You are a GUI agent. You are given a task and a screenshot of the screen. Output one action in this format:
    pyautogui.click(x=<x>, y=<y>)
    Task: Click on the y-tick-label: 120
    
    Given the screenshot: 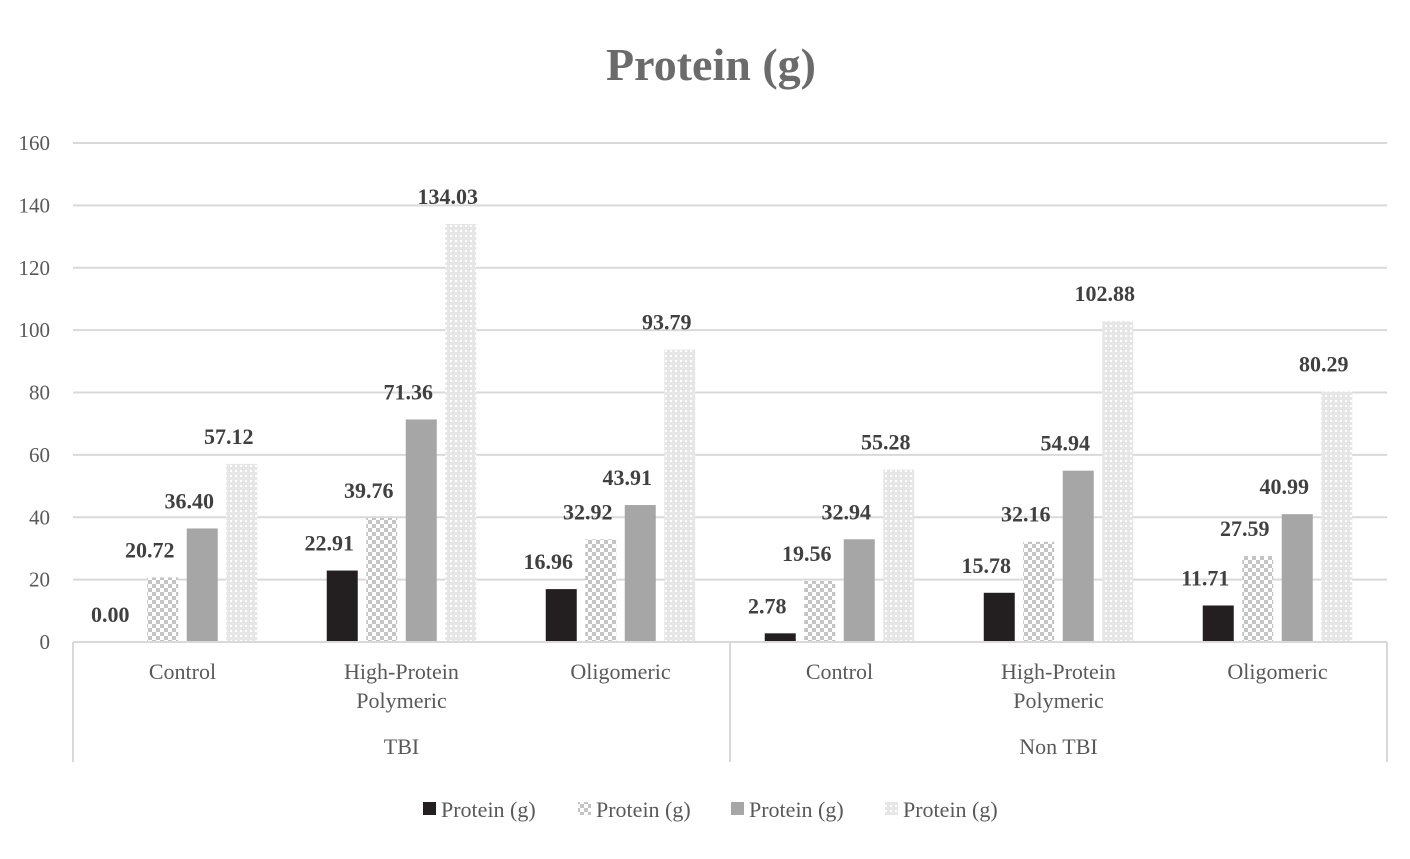 What is the action you would take?
    pyautogui.click(x=35, y=268)
    